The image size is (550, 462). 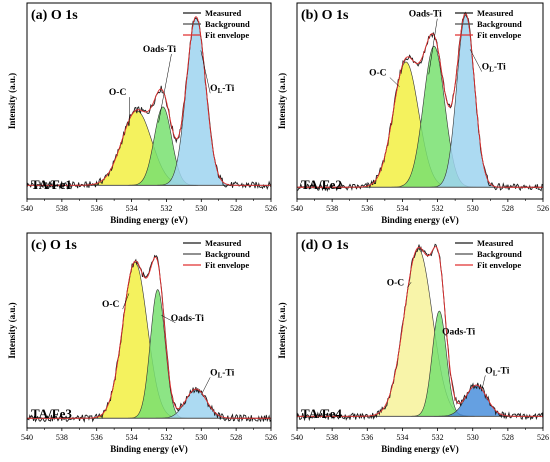 I want to click on panel-label: (d) O 1s, so click(x=325, y=245).